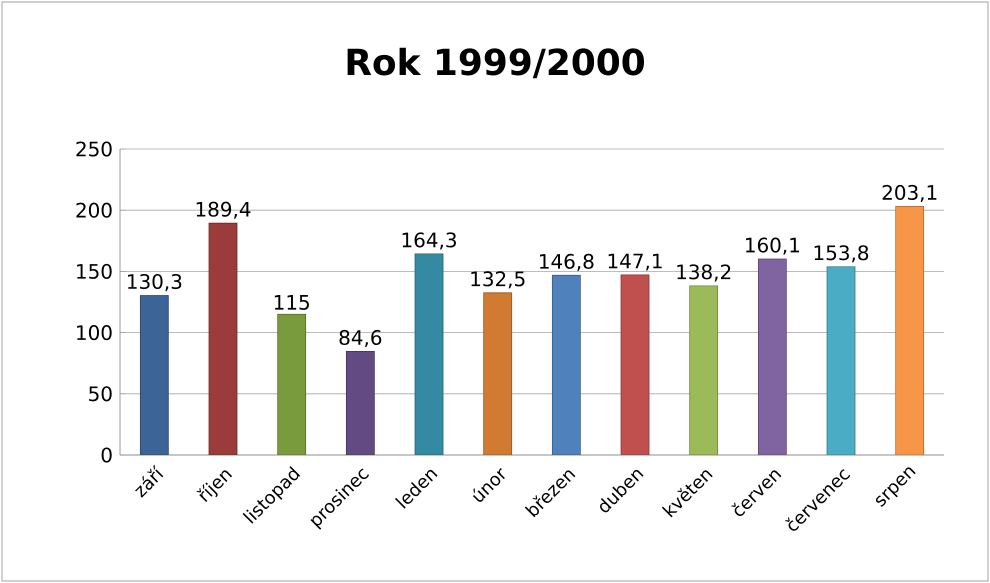  What do you see at coordinates (94, 332) in the screenshot?
I see `y-tick-label: 100` at bounding box center [94, 332].